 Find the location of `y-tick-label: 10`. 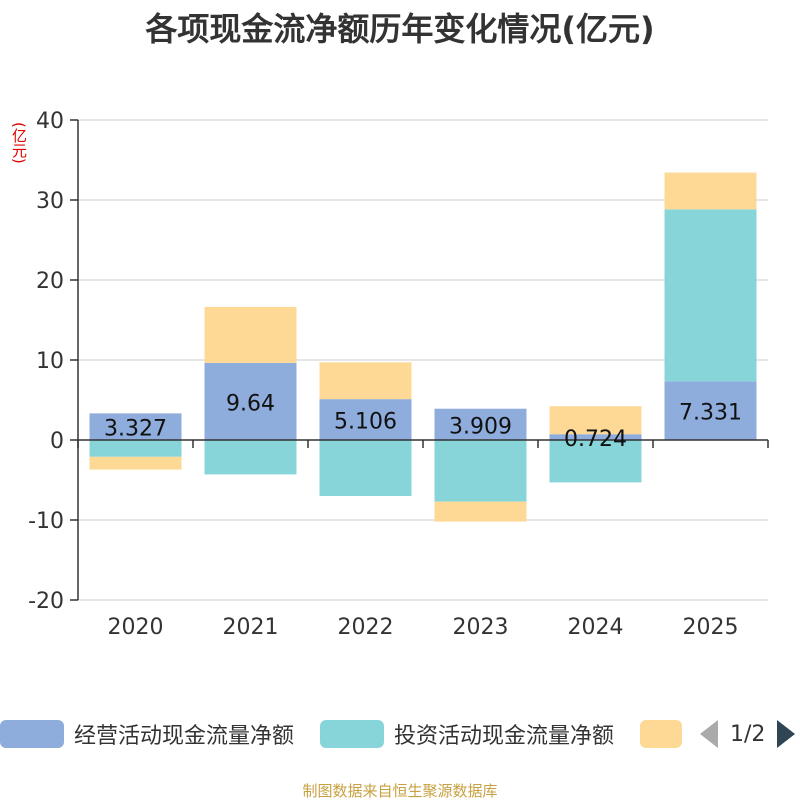

y-tick-label: 10 is located at coordinates (50, 361).